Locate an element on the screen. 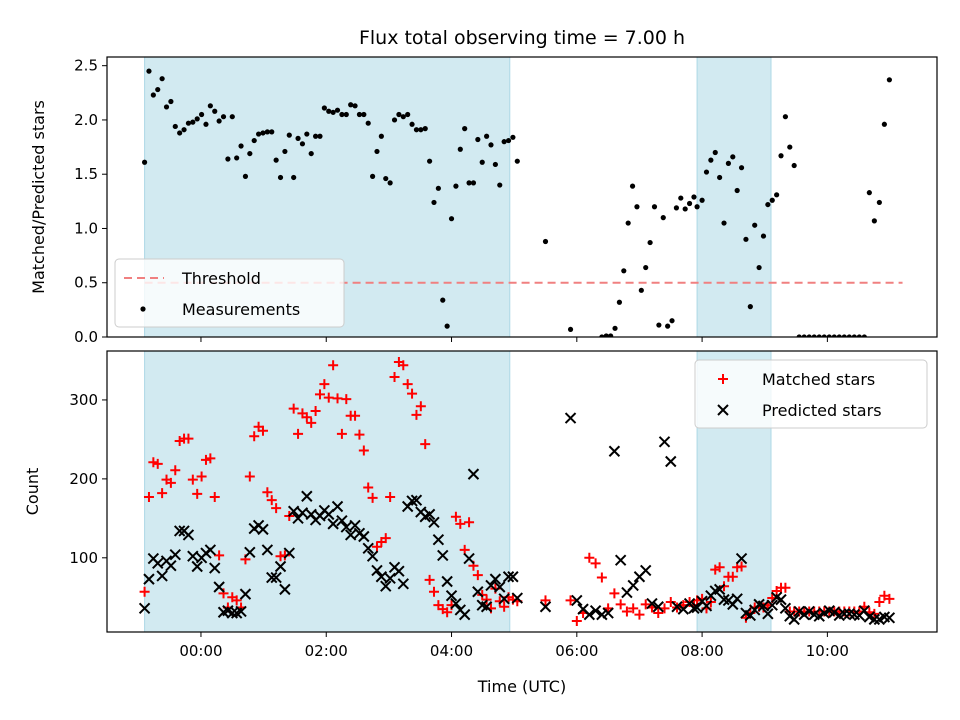  y-tick-label: 1.5 is located at coordinates (86, 174).